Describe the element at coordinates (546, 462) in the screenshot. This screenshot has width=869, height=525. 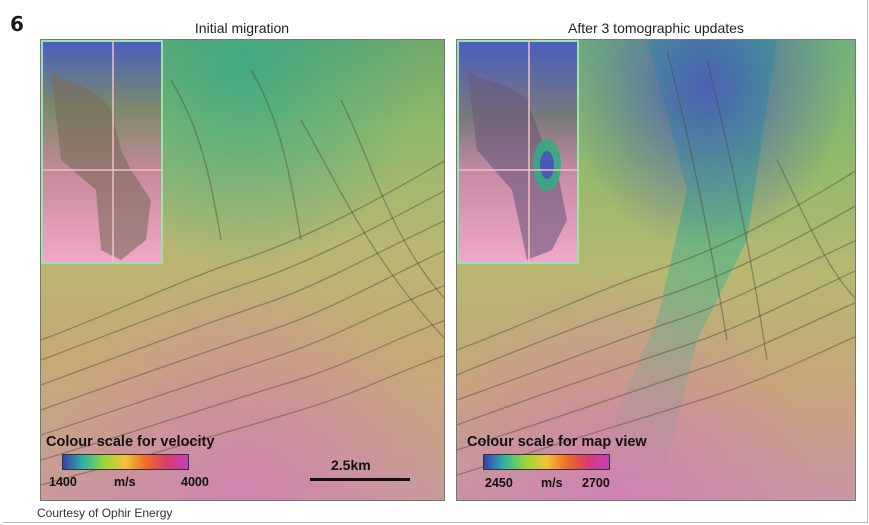
I see `map-view-color-scale` at that location.